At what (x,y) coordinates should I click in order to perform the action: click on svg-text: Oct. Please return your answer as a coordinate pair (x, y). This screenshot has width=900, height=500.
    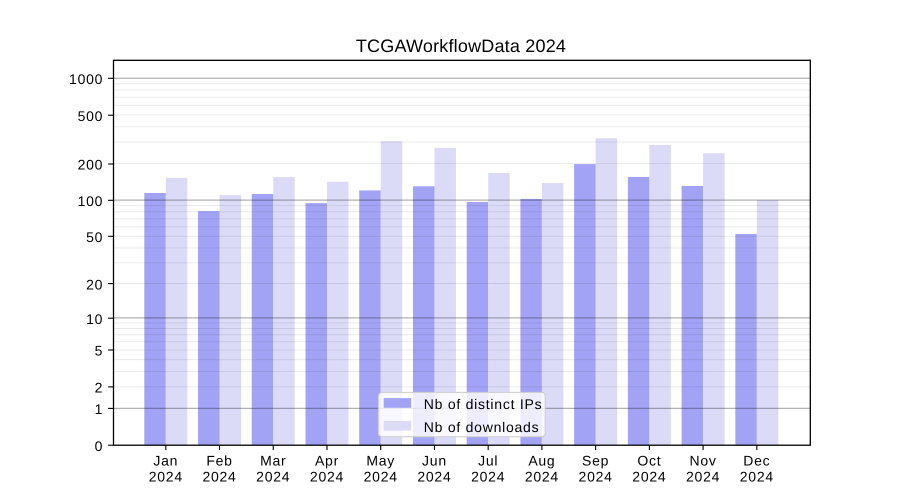
    Looking at the image, I should click on (649, 461).